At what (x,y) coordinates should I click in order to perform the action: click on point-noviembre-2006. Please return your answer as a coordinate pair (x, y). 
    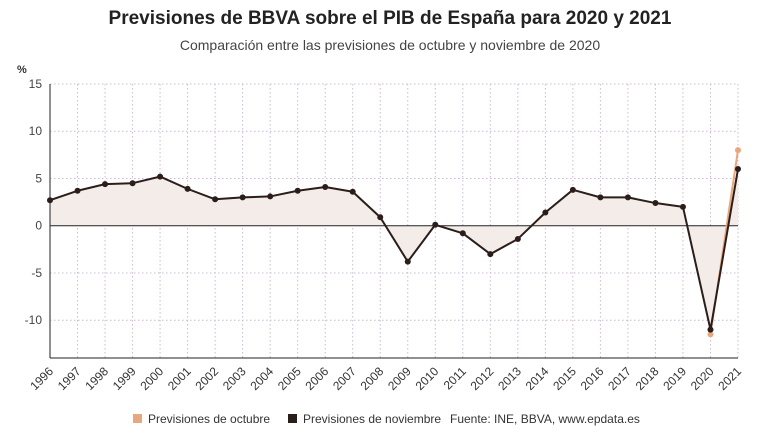
    Looking at the image, I should click on (325, 186).